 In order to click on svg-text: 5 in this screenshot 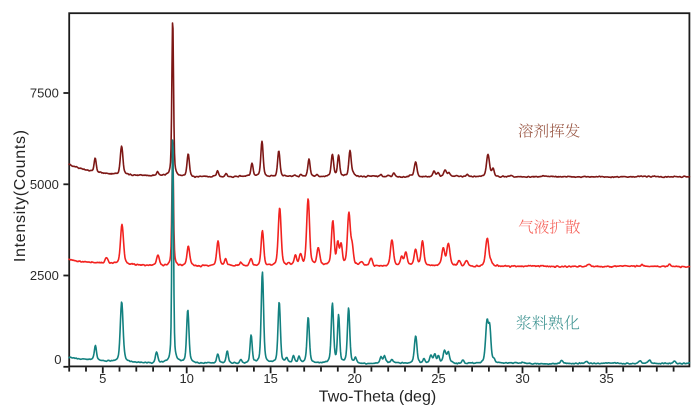, I will do `click(102, 378)`.